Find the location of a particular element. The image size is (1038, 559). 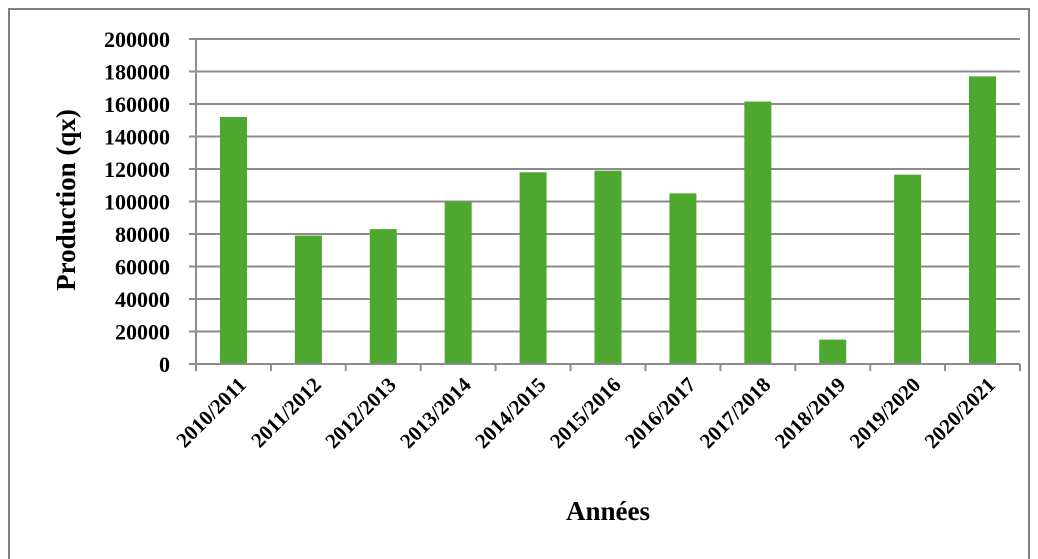

x-tick-label: 2016/2017 is located at coordinates (660, 413).